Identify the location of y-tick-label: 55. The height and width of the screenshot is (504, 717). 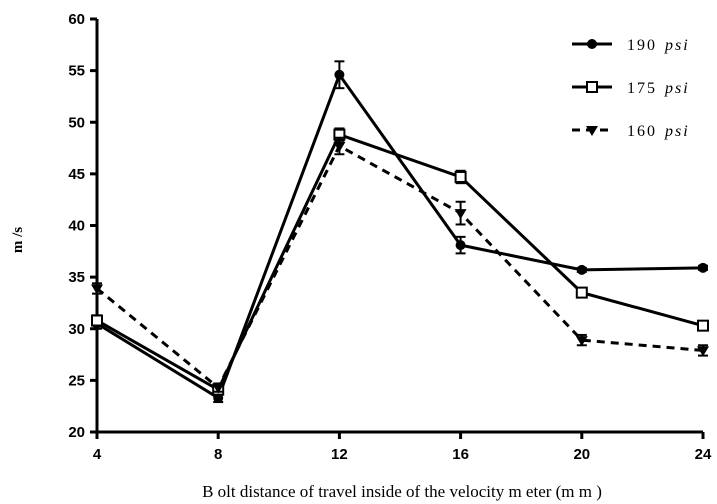
(76, 71).